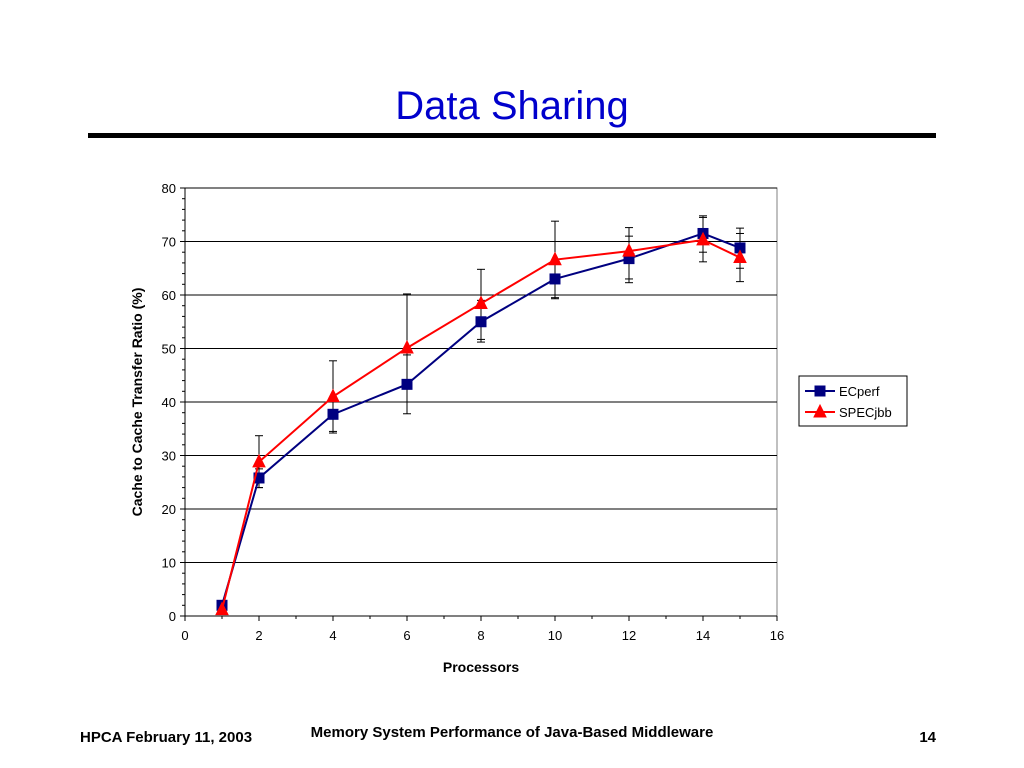  What do you see at coordinates (629, 635) in the screenshot?
I see `x-tick-label: 12` at bounding box center [629, 635].